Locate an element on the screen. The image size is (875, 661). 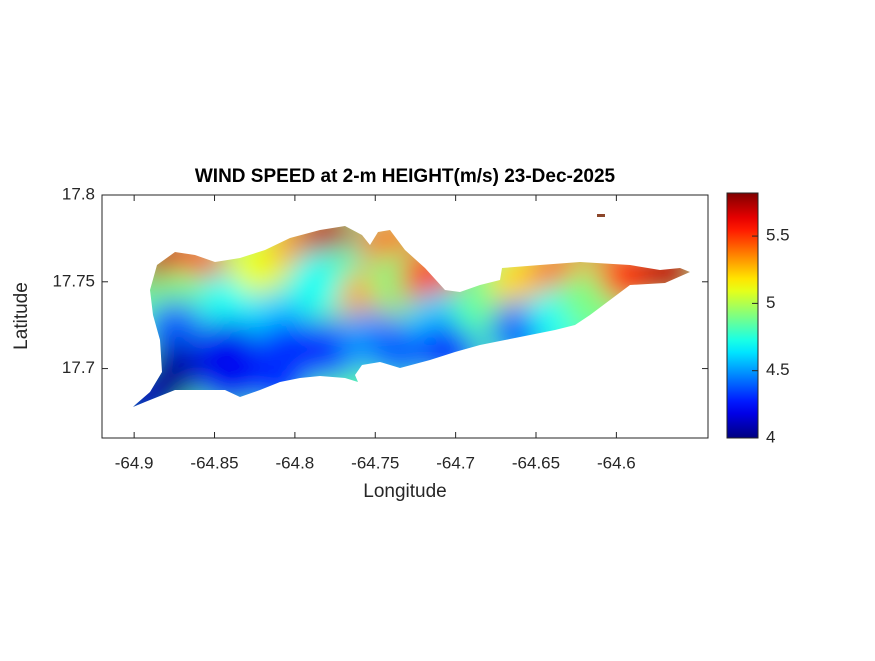
y-tick-label: 17.8 is located at coordinates (78, 193).